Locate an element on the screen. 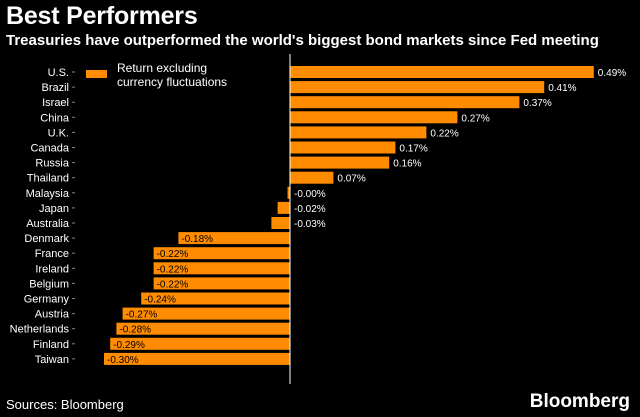 The image size is (640, 417). category-label: Canada is located at coordinates (49, 149).